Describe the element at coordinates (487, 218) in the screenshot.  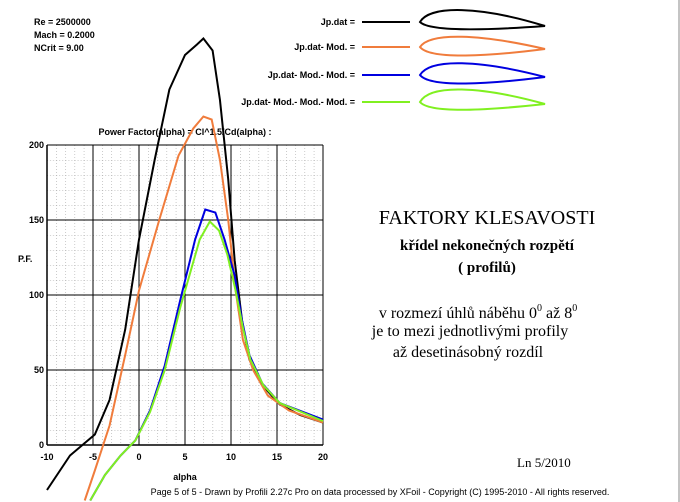
I see `heading: FAKTORY KLESAVOSTI` at that location.